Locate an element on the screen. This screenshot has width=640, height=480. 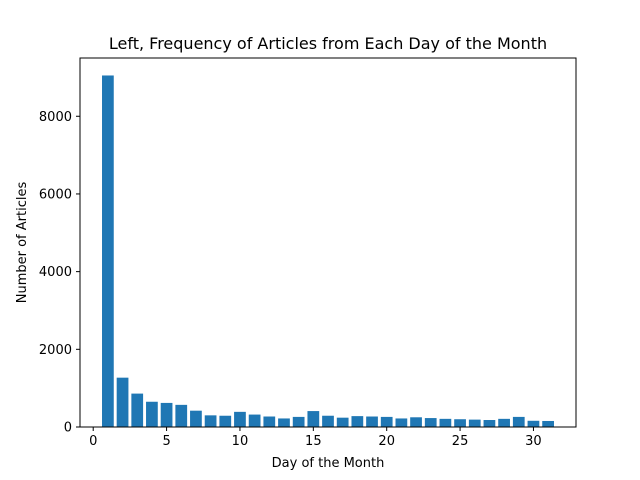
x-tick-label: 5 is located at coordinates (166, 441).